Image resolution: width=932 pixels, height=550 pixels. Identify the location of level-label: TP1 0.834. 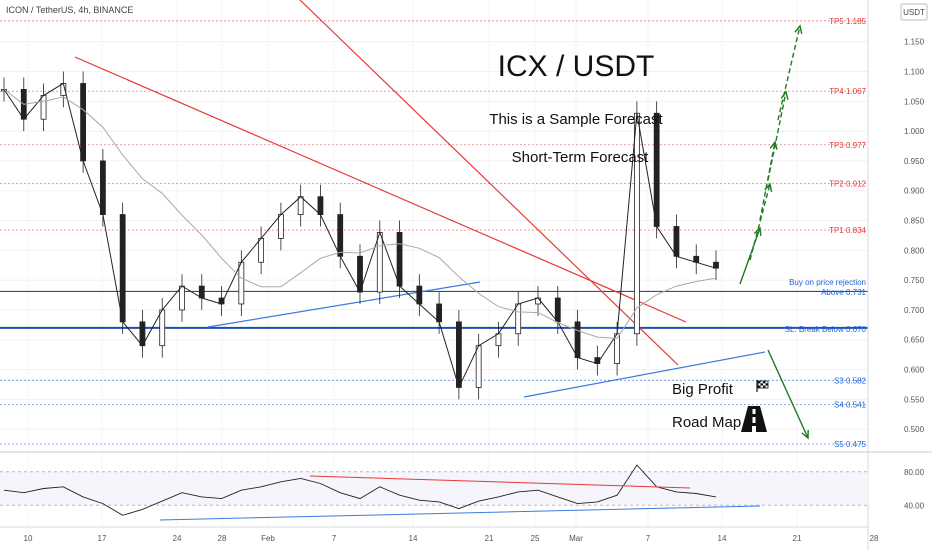
(847, 230).